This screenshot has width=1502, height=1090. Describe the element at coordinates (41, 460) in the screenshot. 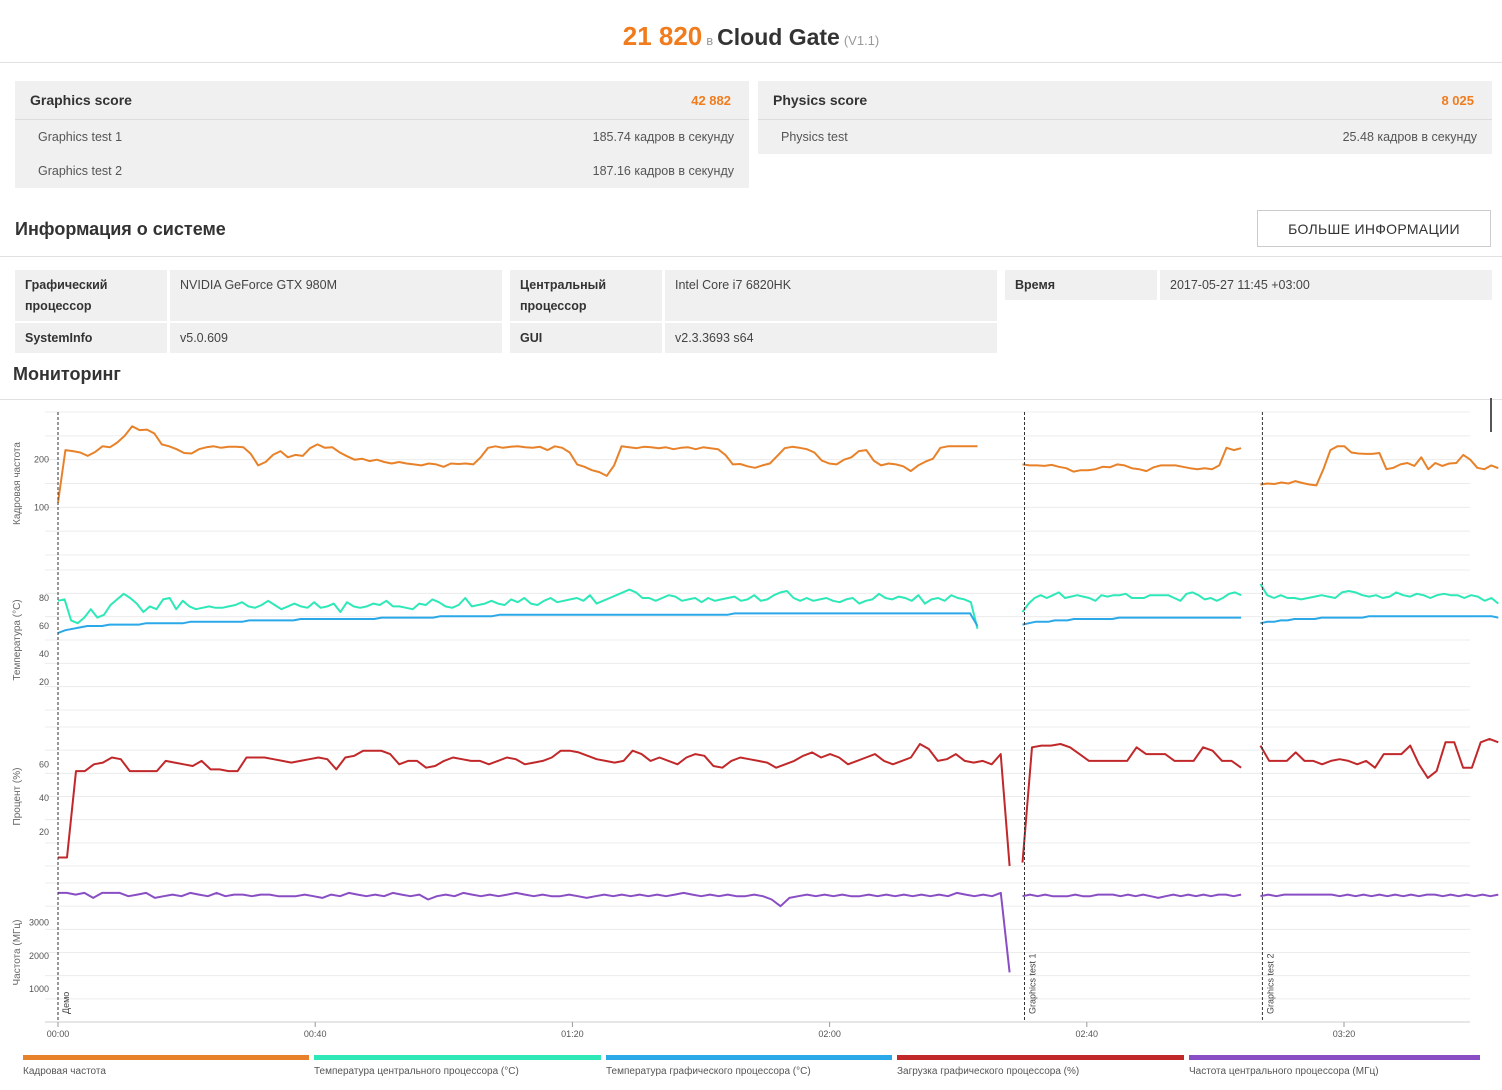

I see `y-tick-label: 200` at that location.